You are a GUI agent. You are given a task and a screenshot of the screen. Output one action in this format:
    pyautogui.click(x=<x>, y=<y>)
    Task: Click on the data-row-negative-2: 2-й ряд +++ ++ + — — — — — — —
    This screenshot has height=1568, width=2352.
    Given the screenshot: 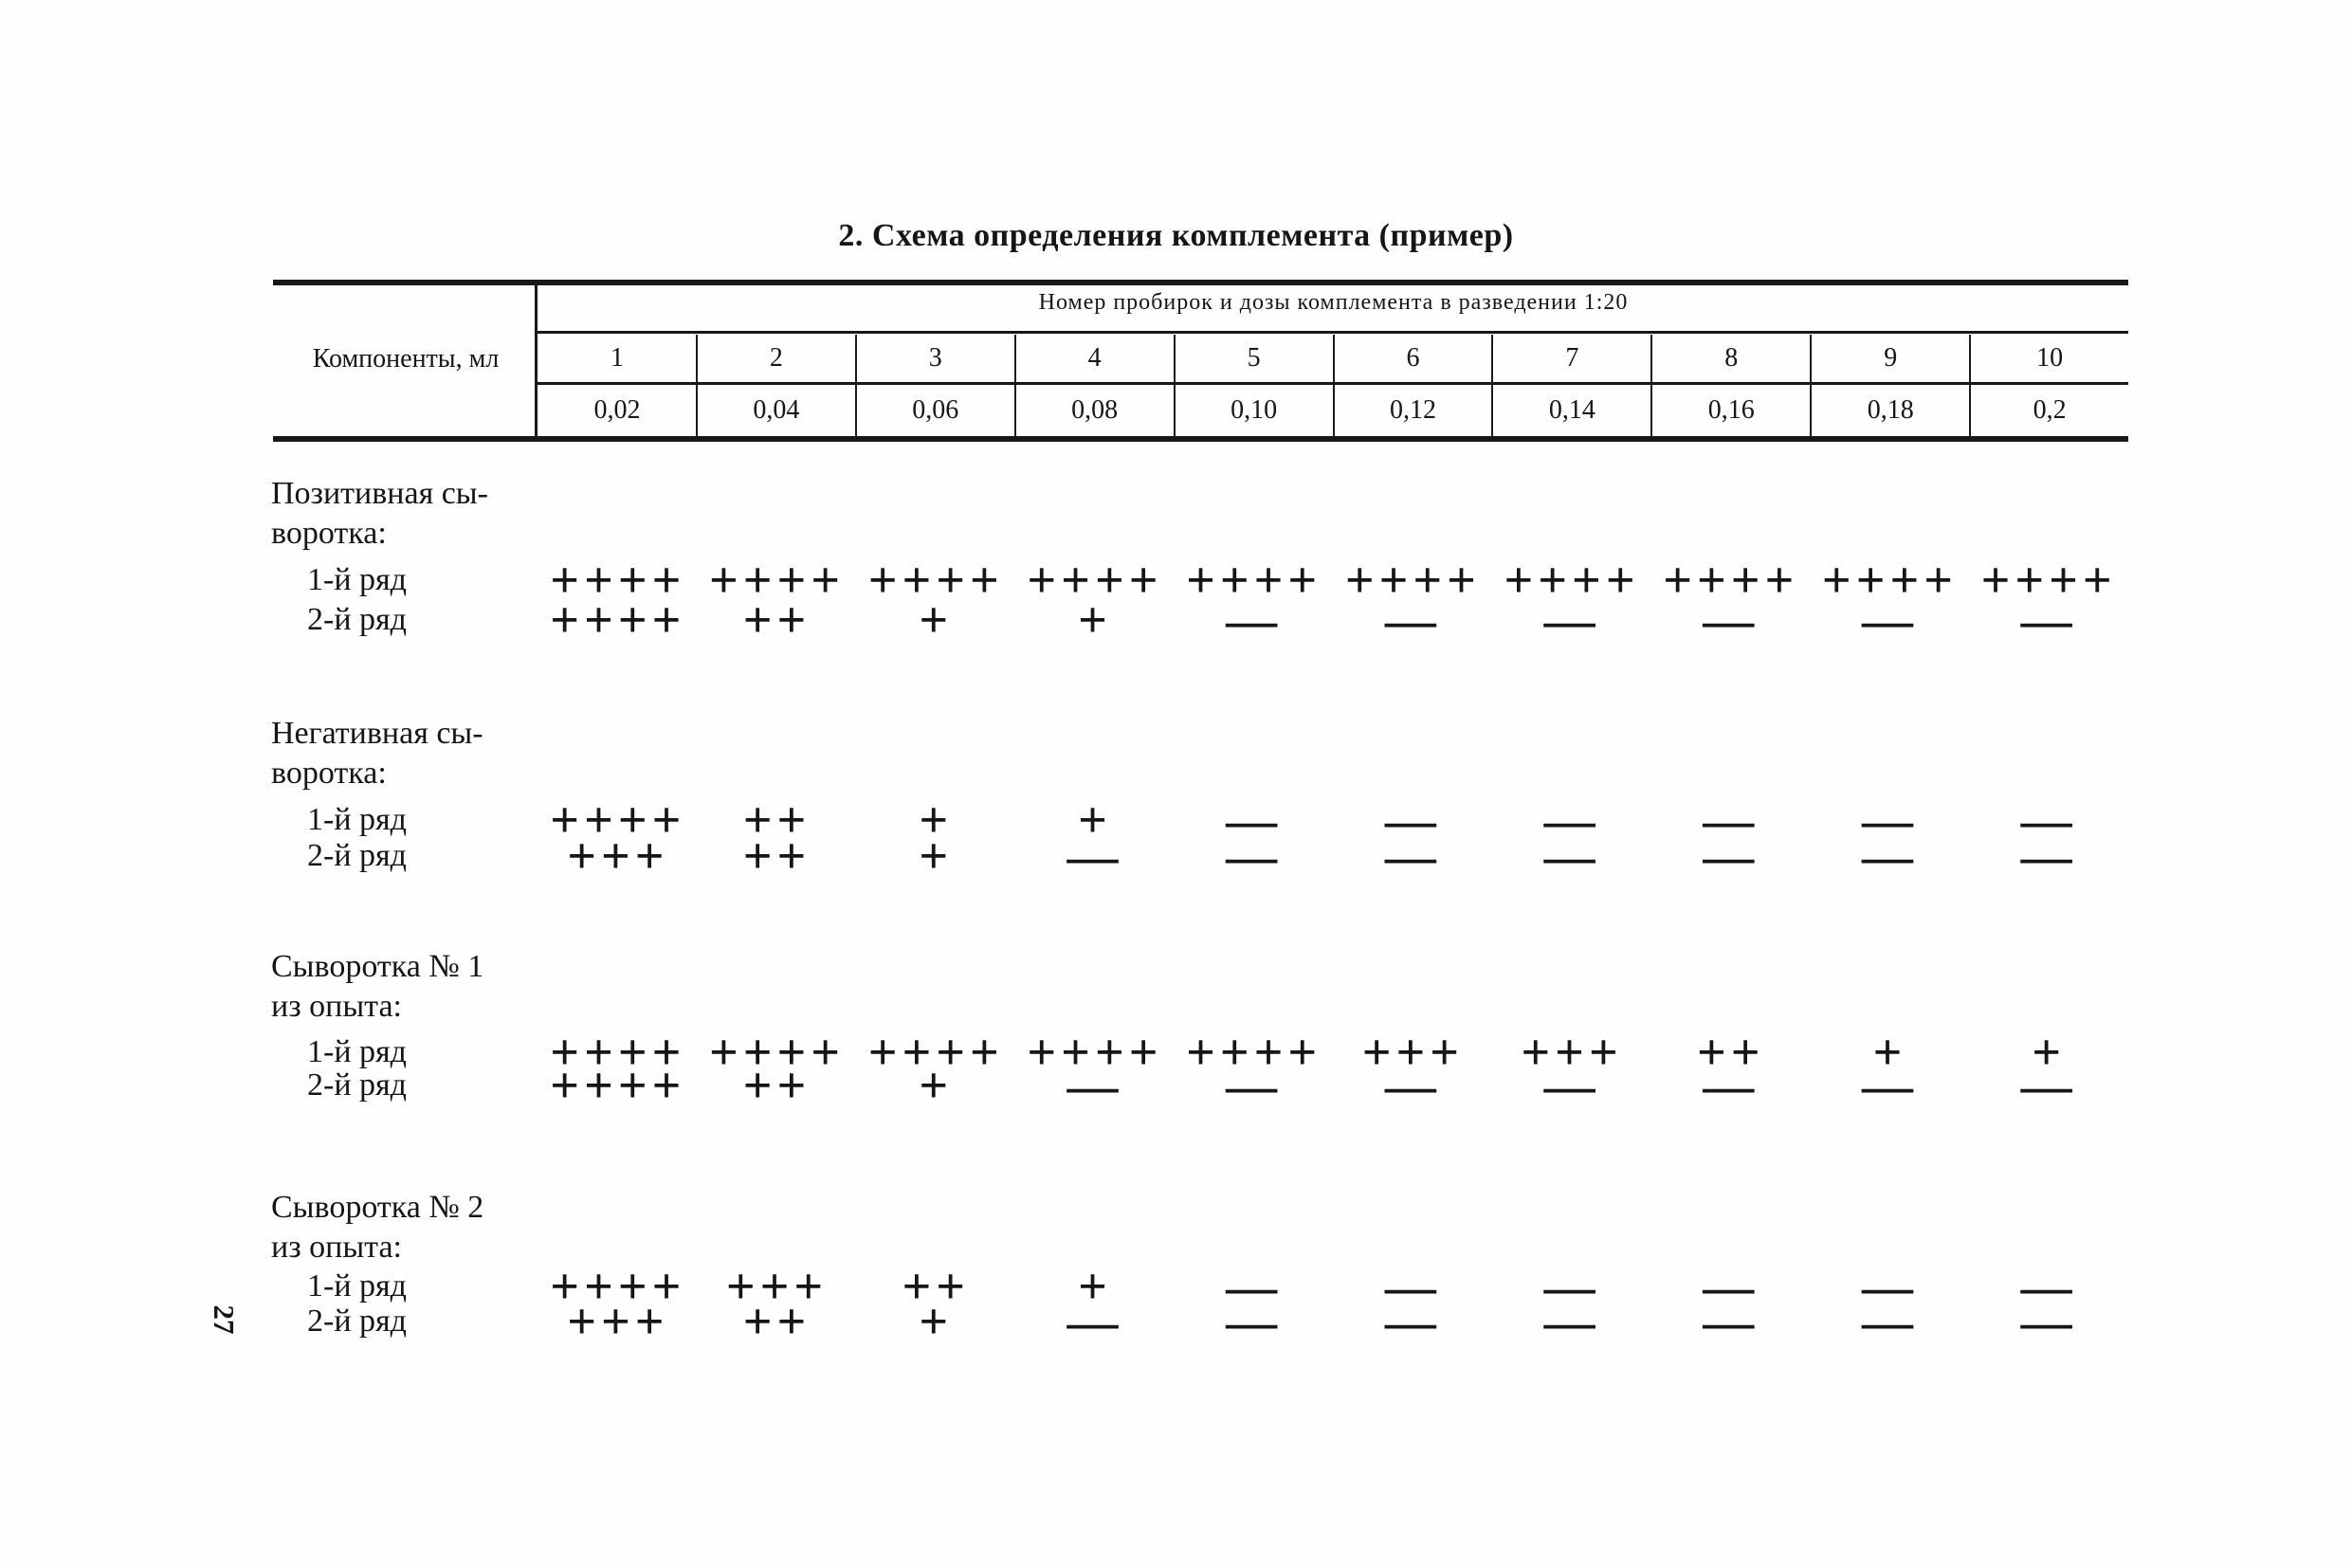 What is the action you would take?
    pyautogui.click(x=1176, y=856)
    